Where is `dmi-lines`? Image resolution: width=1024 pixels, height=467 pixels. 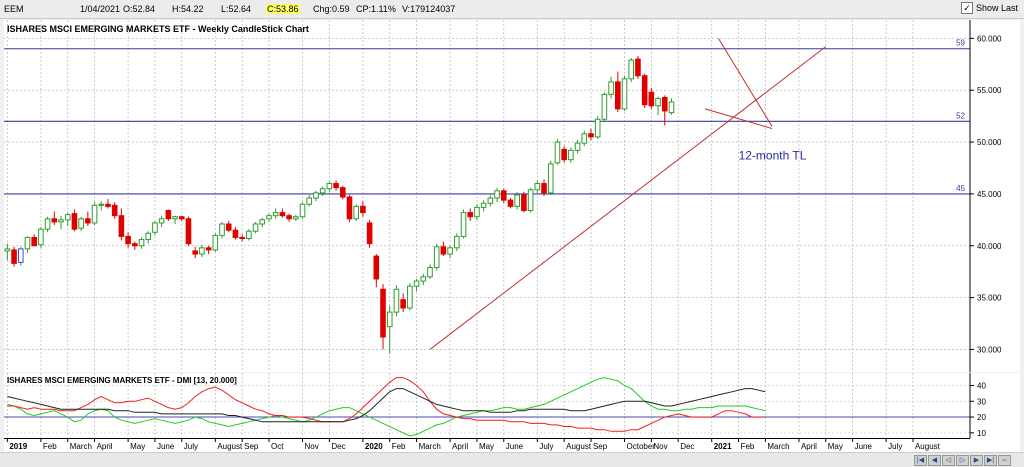 dmi-lines is located at coordinates (487, 407).